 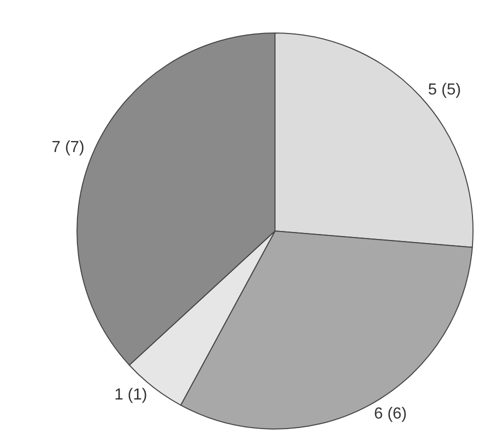 I want to click on data-label: 7 (7), so click(x=68, y=147).